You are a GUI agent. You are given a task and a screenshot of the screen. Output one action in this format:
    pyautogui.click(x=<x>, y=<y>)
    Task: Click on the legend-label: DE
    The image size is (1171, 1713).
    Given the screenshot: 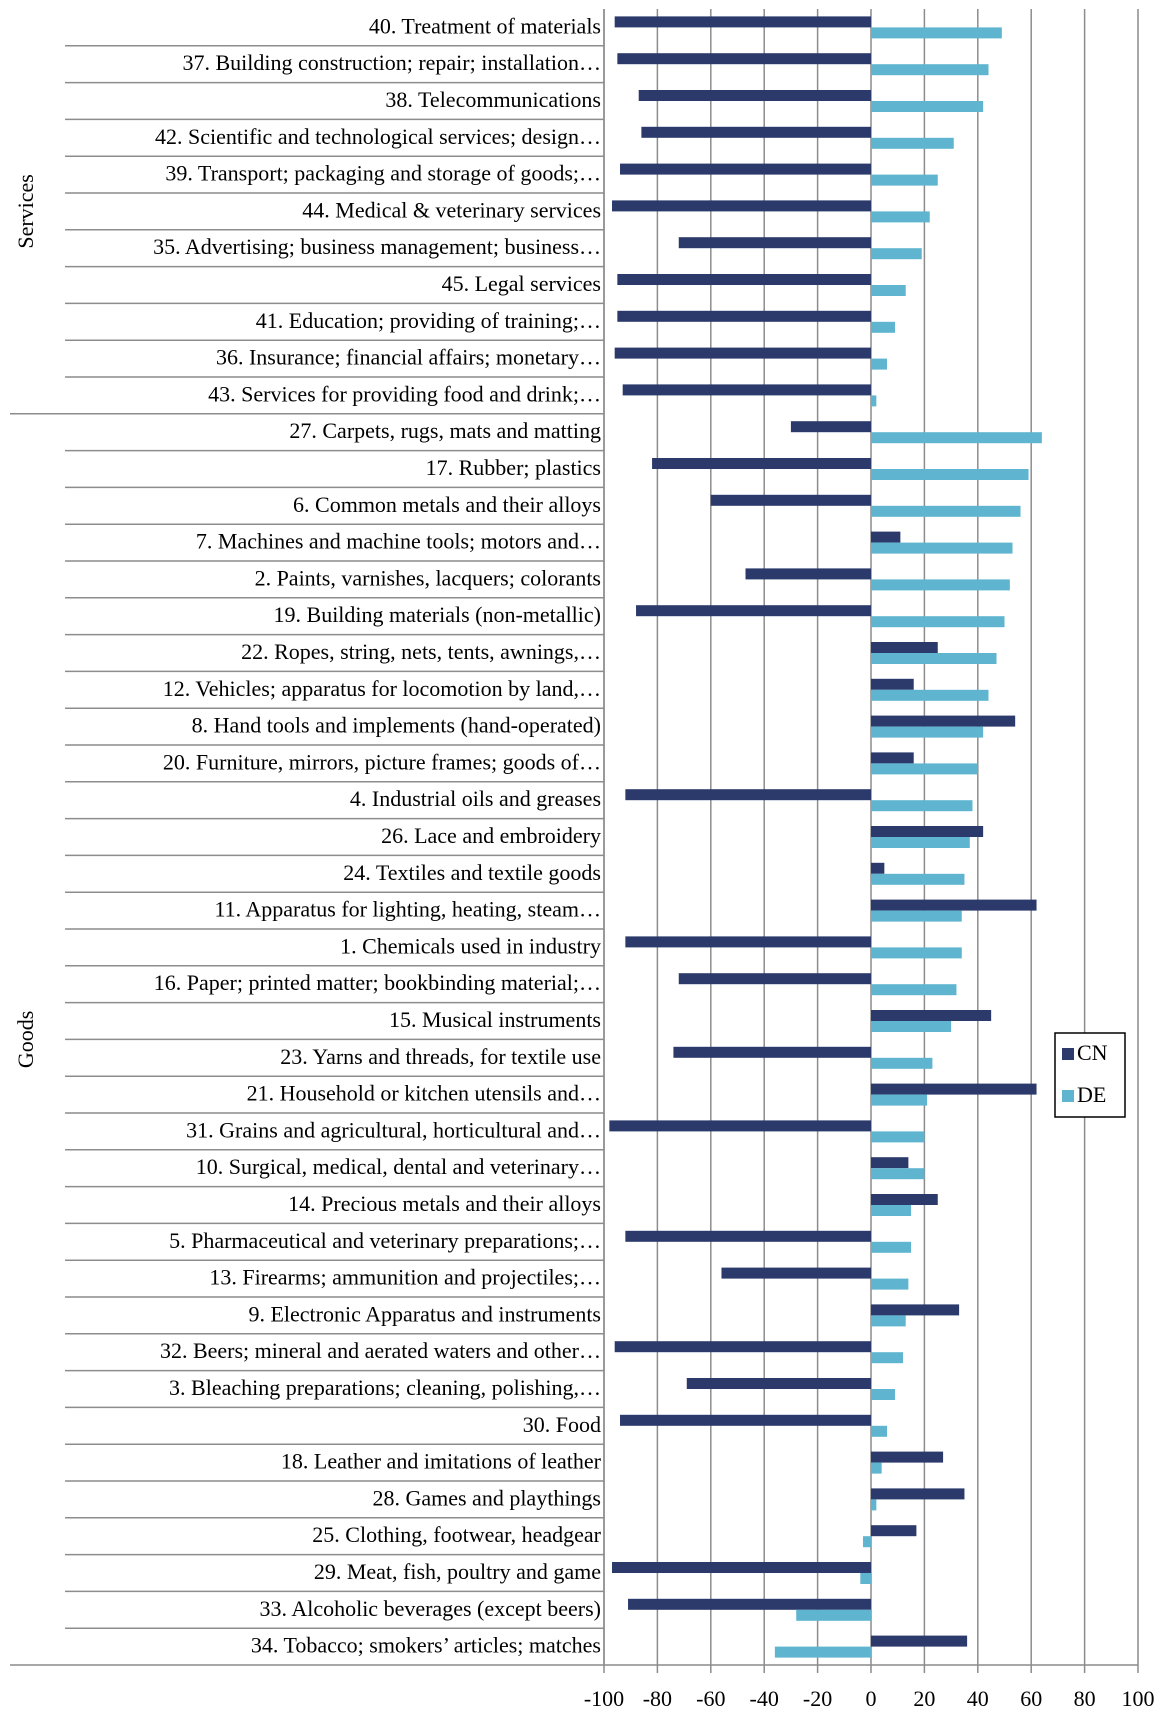 What is the action you would take?
    pyautogui.click(x=1091, y=1094)
    